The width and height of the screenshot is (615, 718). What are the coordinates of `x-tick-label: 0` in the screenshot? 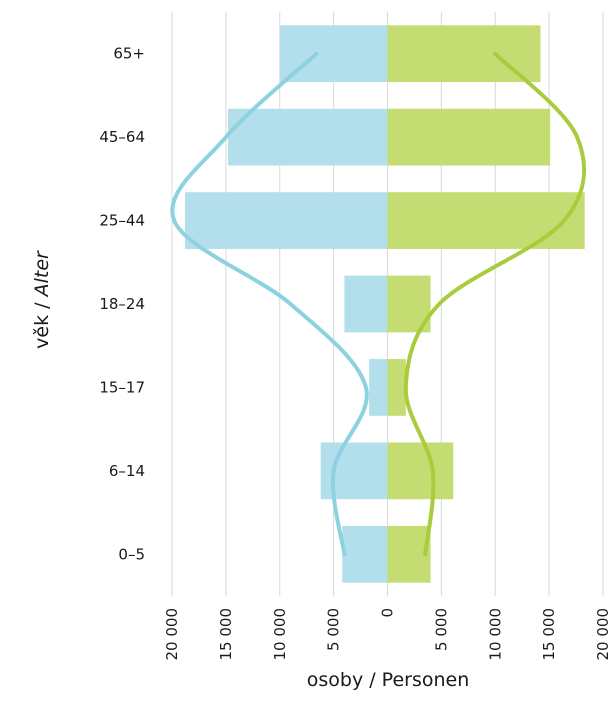 It's located at (388, 613).